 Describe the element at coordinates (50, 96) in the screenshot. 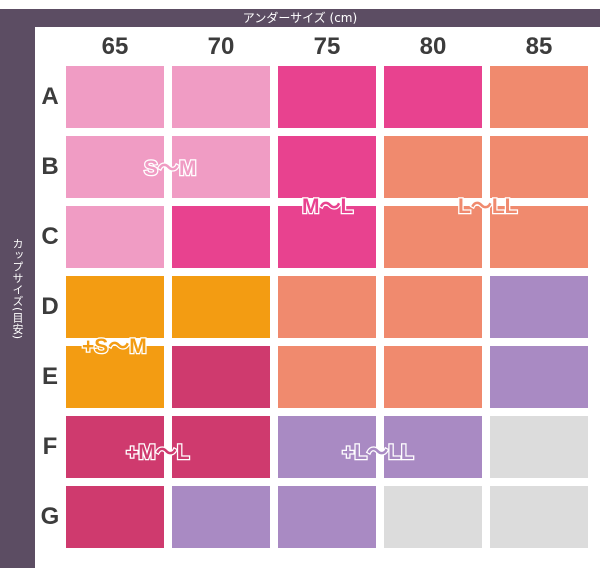

I see `row-header-A: A` at that location.